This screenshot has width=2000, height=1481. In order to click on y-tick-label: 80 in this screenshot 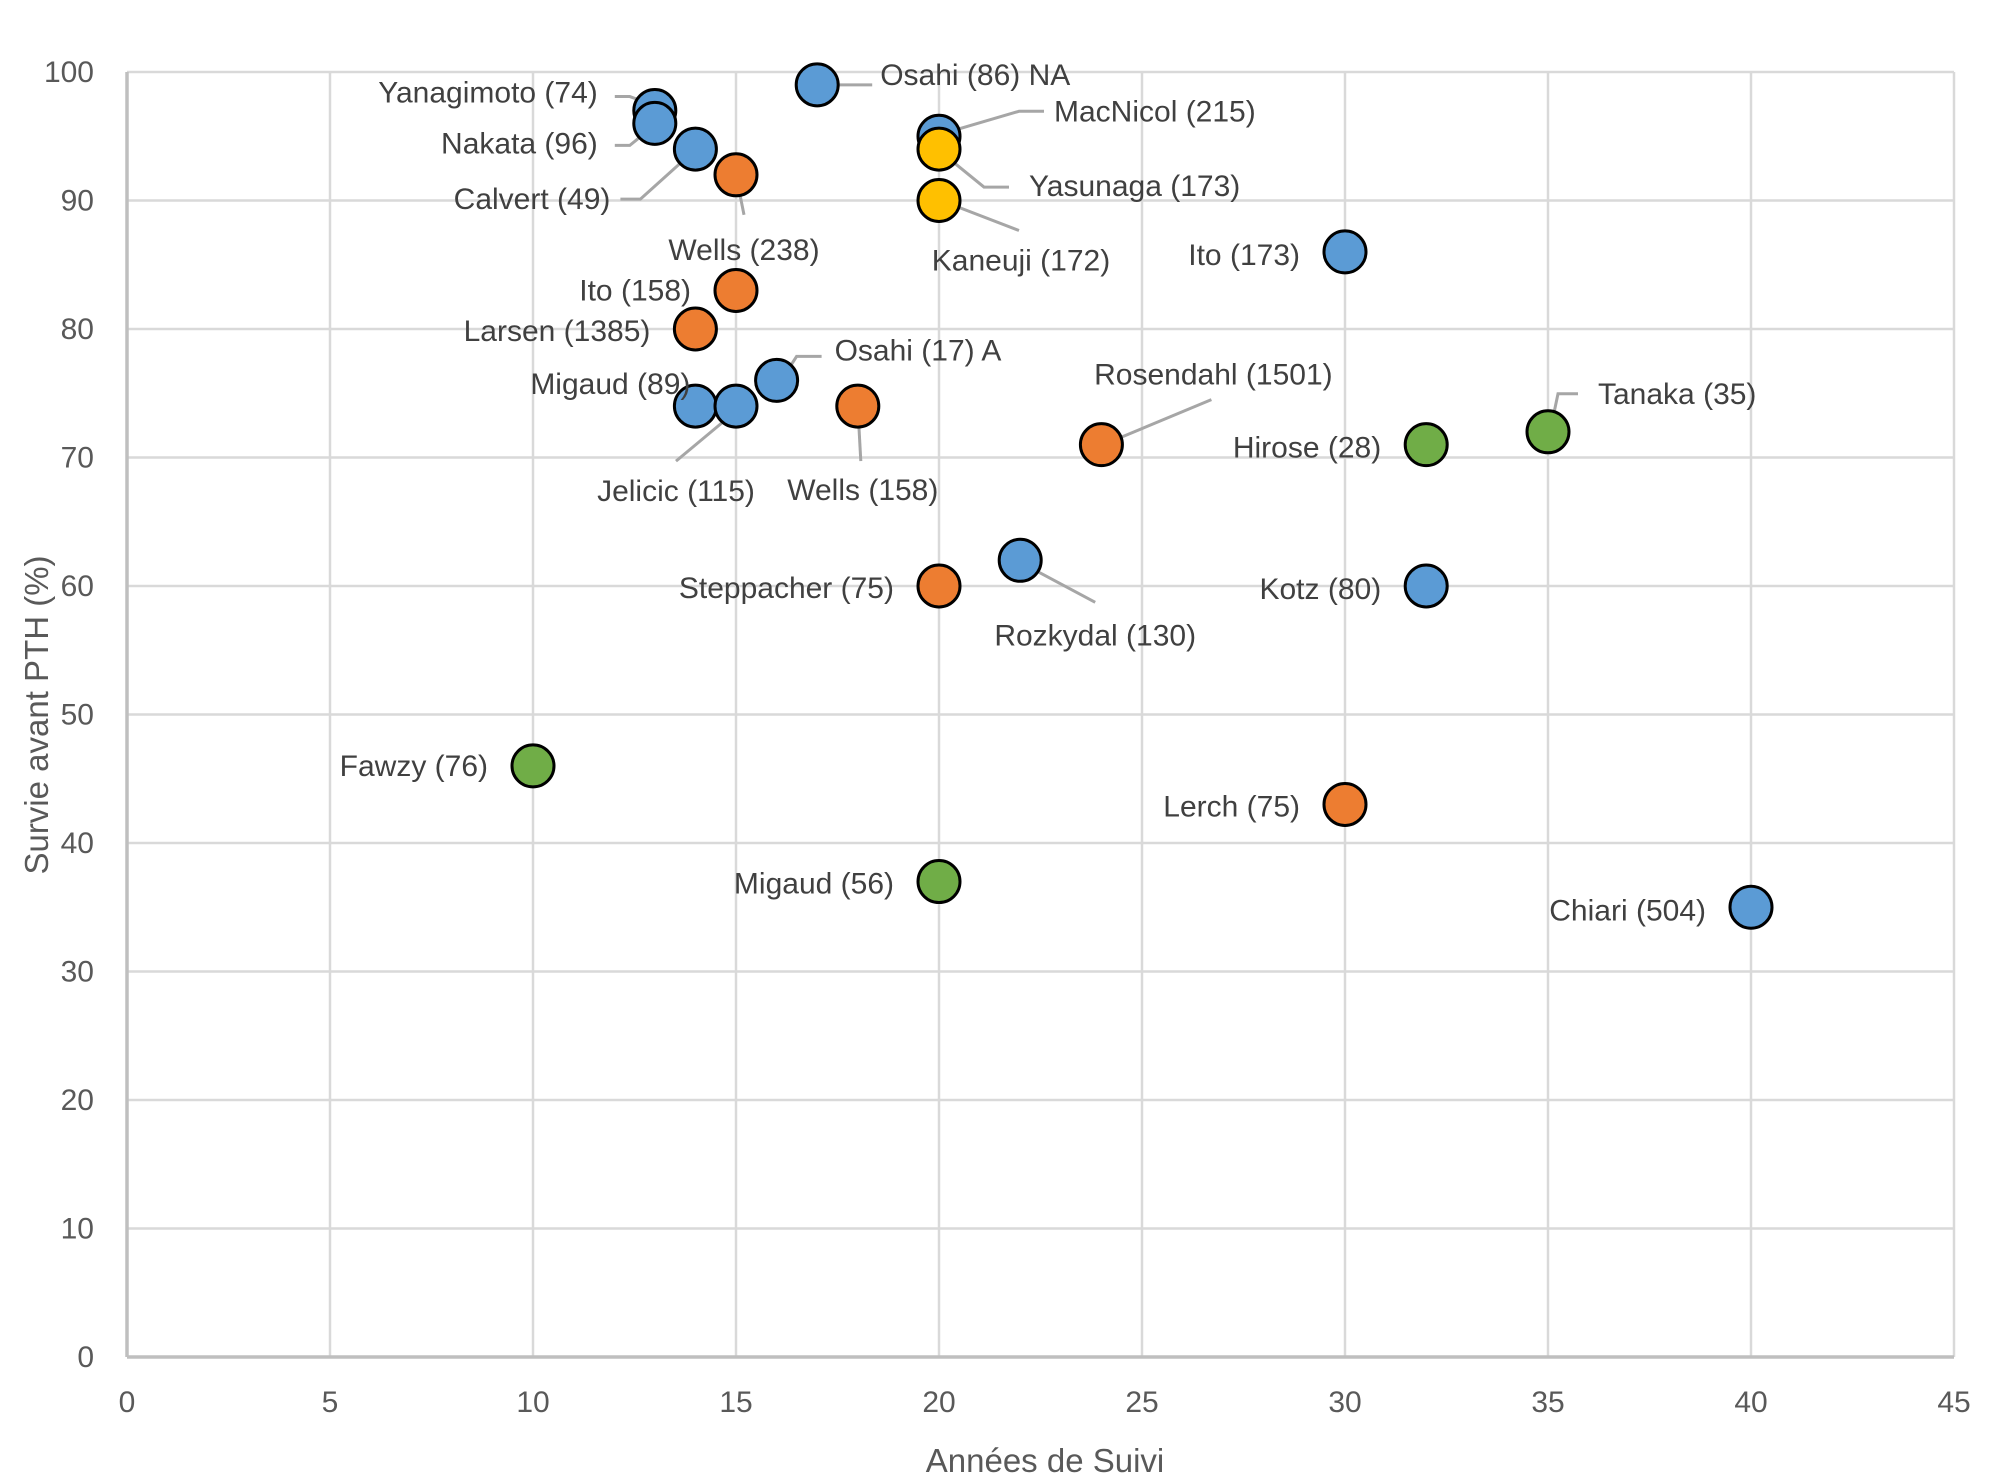, I will do `click(77, 329)`.